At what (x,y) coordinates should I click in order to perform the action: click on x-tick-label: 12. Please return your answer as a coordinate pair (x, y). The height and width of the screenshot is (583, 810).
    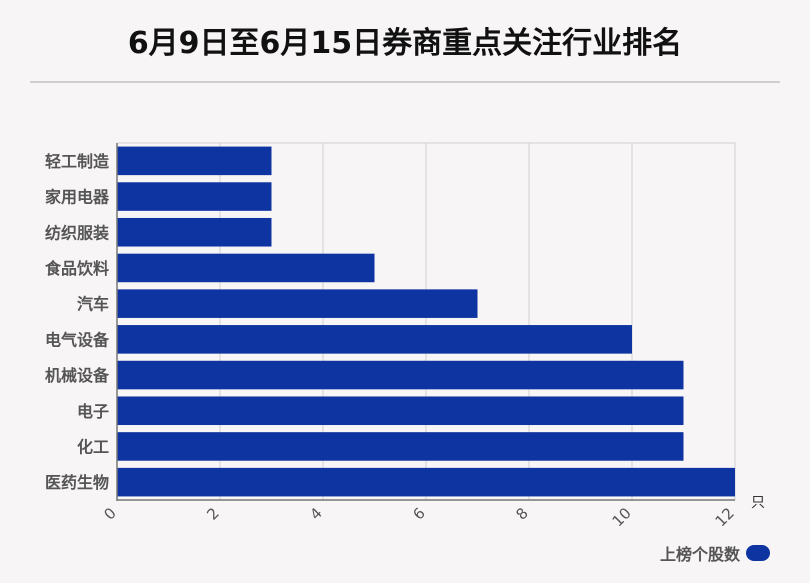
    Looking at the image, I should click on (725, 517).